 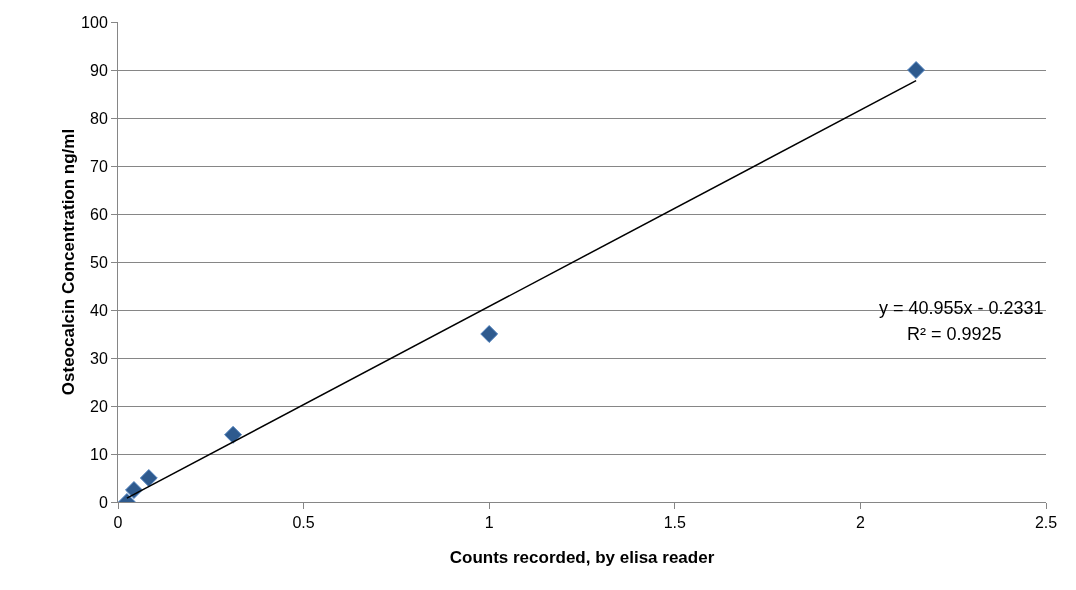 What do you see at coordinates (99, 70) in the screenshot?
I see `y-tick-label: 90` at bounding box center [99, 70].